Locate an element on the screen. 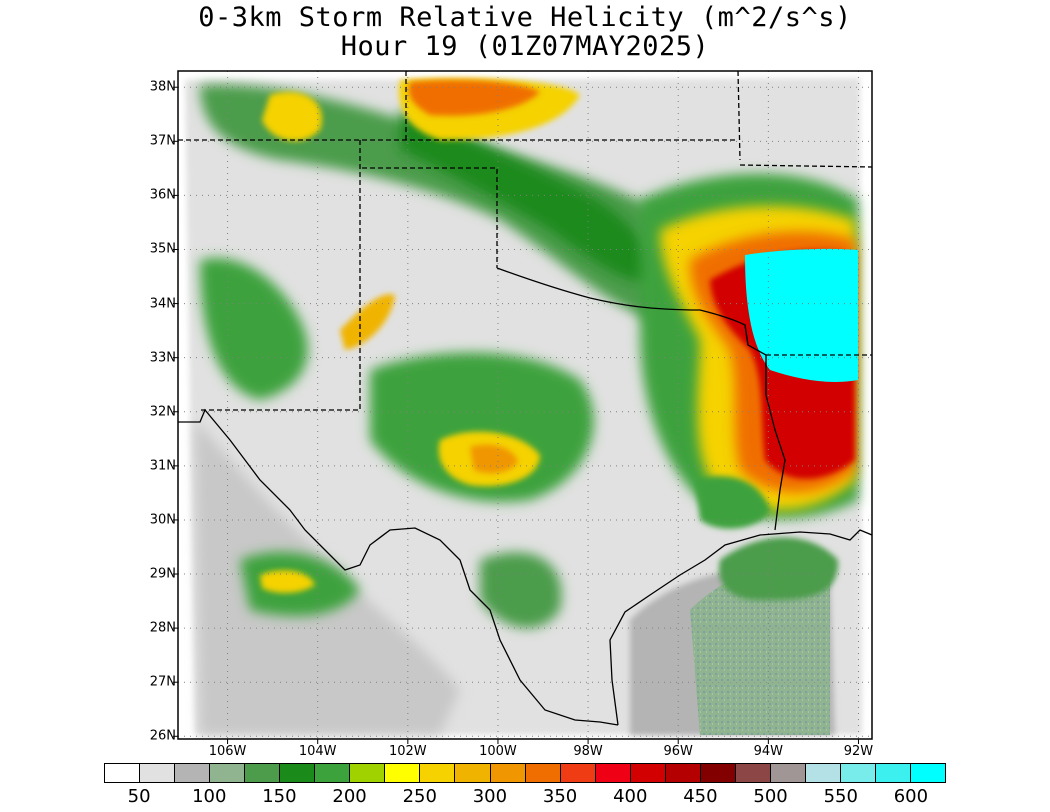 This screenshot has height=812, width=1050. green-area-southeast is located at coordinates (779, 568).